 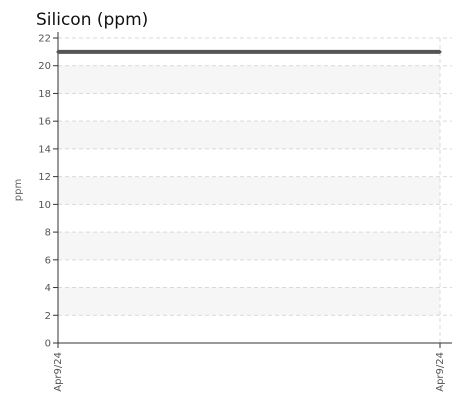 What do you see at coordinates (48, 344) in the screenshot?
I see `y-tick-label: 0` at bounding box center [48, 344].